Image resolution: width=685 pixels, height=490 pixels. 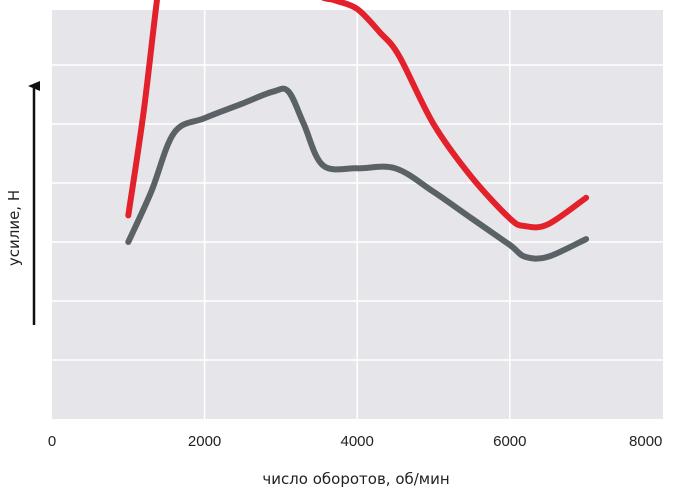 I want to click on x-tick-labels: 0 2000 4000 6000 8000, so click(x=355, y=441).